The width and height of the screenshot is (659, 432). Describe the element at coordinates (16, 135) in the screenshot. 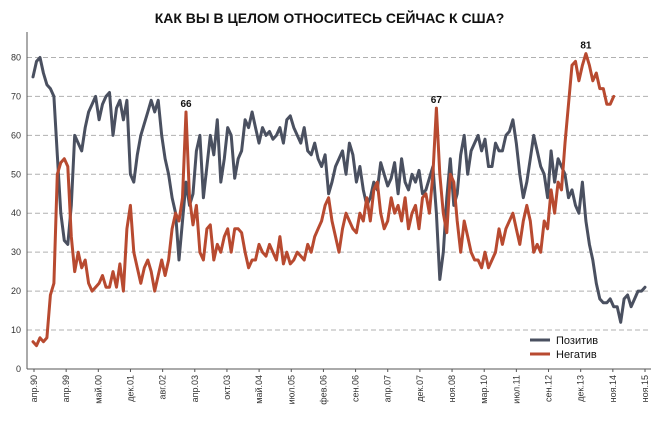

I see `y-tick-label: 60` at that location.